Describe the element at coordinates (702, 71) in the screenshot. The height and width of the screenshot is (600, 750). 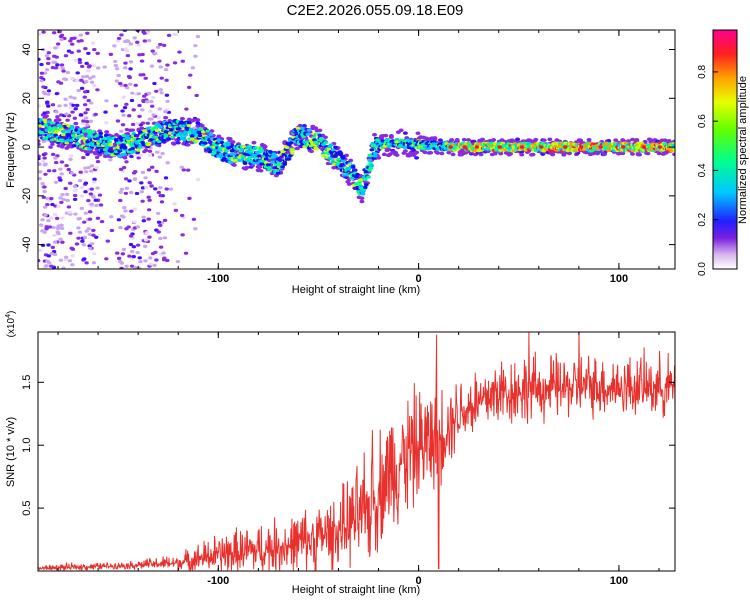
I see `colorbar-tick-label: 0.8` at that location.